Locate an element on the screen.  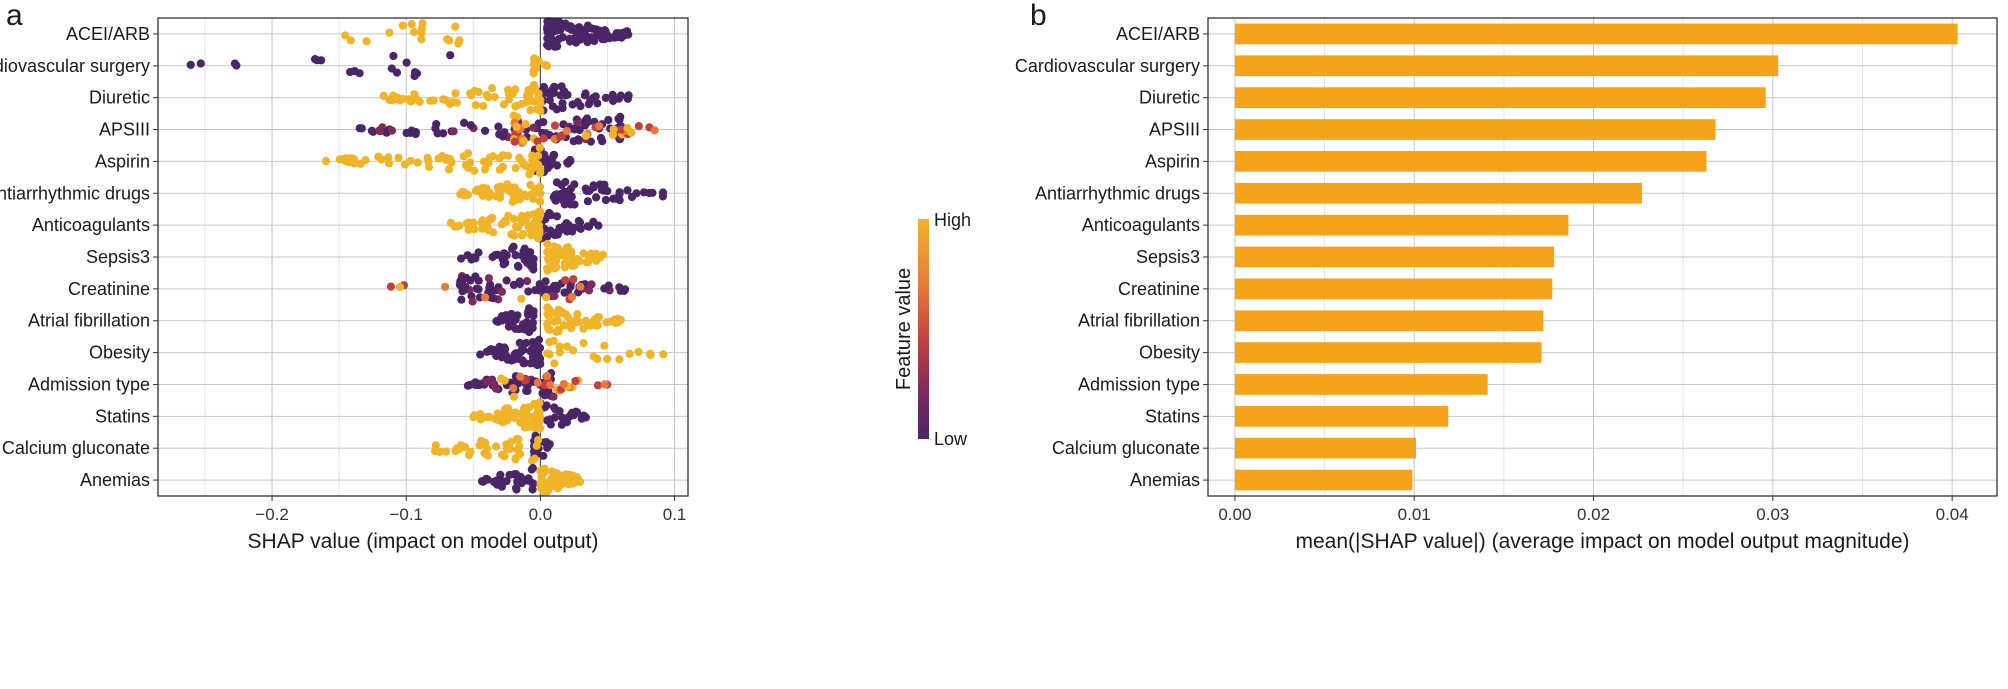
panel-b-xtick-label: 0.03 is located at coordinates (1772, 514).